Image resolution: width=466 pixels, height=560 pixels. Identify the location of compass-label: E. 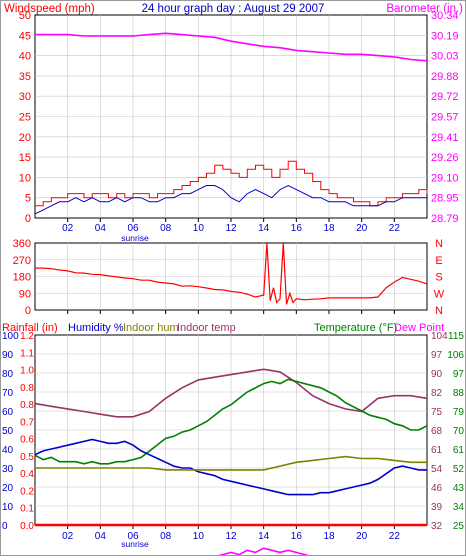
(438, 261).